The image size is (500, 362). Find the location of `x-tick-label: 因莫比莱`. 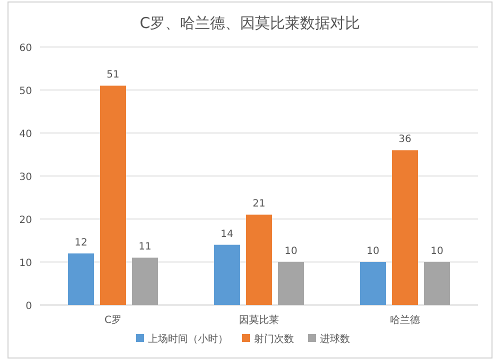

x-tick-label: 因莫比莱 is located at coordinates (259, 320).